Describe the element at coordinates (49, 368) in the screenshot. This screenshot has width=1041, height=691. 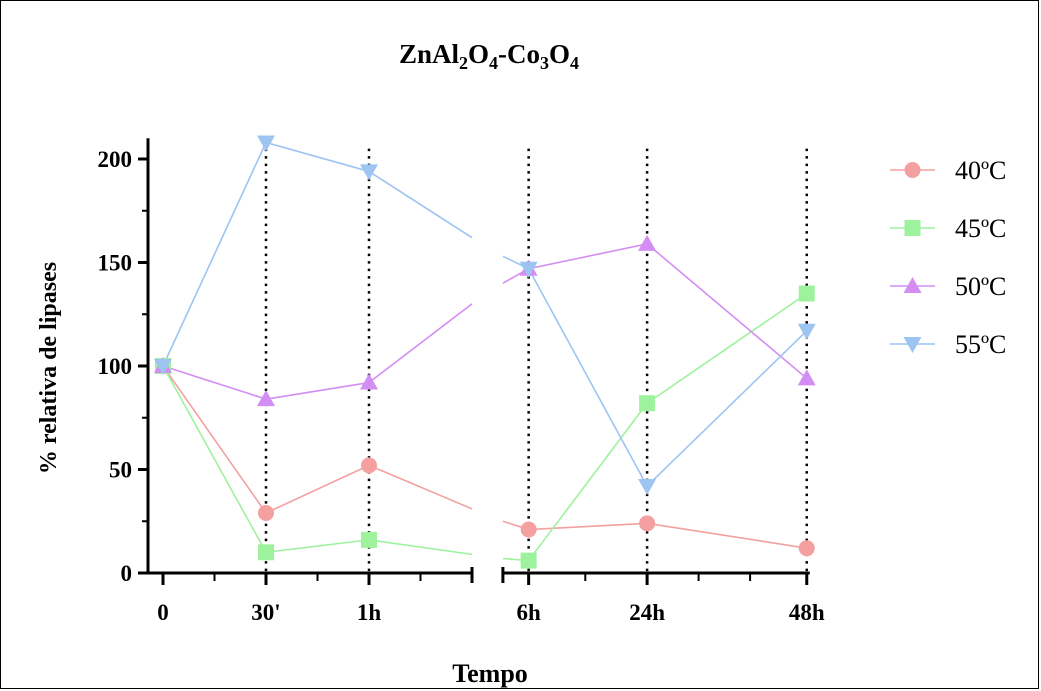
I see `y-axis-label: % relativa de lipases` at that location.